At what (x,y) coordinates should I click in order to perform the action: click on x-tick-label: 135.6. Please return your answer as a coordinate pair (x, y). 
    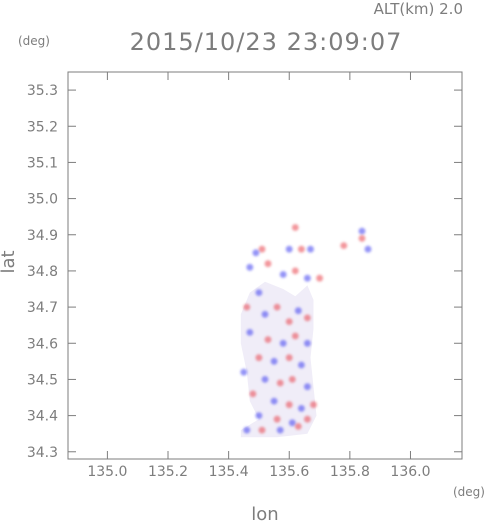
    Looking at the image, I should click on (289, 472).